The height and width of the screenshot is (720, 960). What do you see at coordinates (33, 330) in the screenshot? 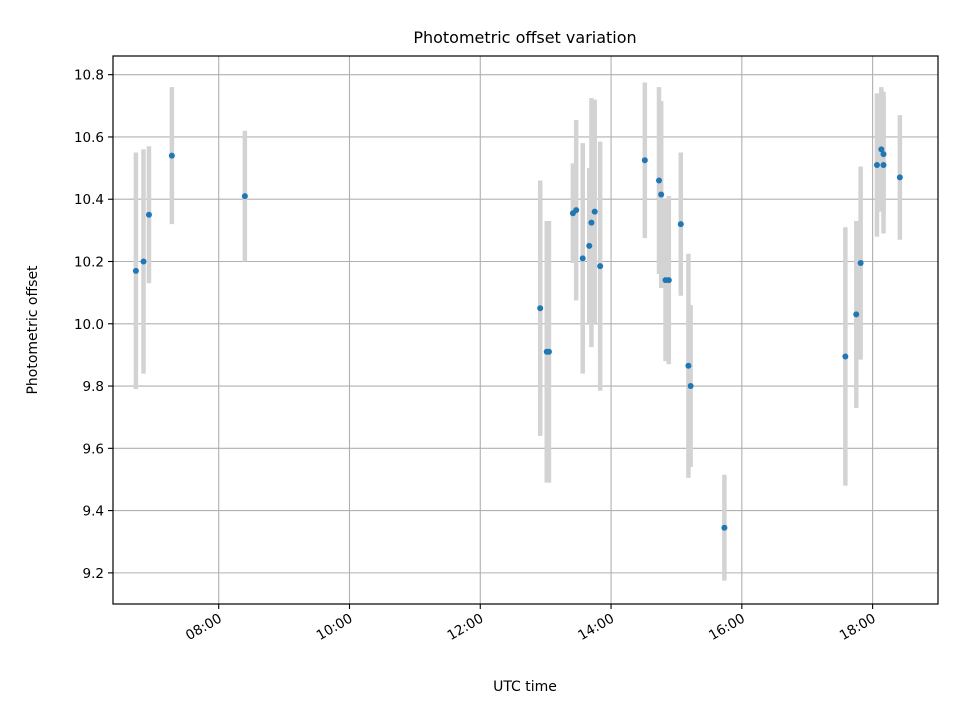
I see `y-axis-label: Photometric offset` at bounding box center [33, 330].